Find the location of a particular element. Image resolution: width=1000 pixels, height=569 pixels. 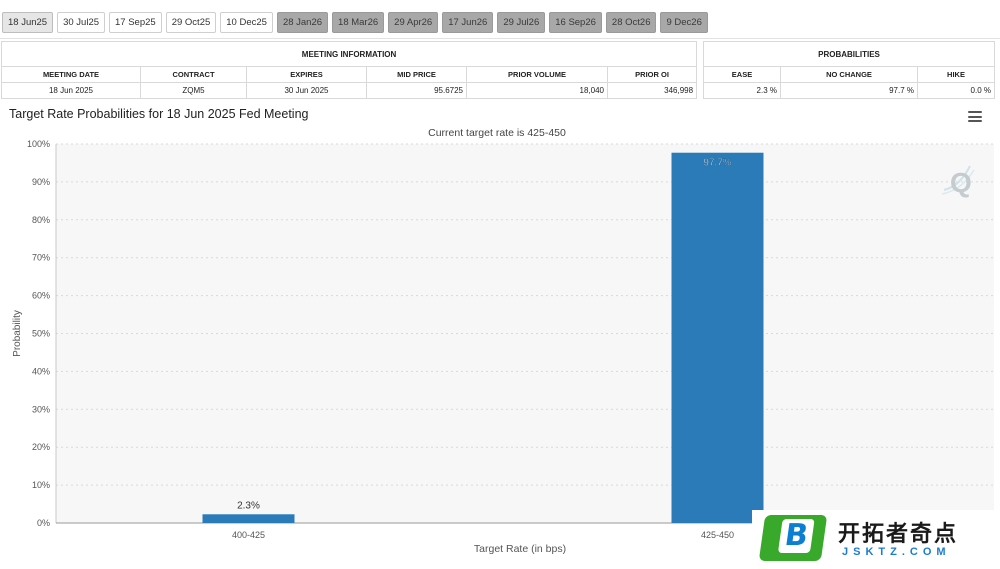

hike-value: 0.0 % is located at coordinates (956, 90).